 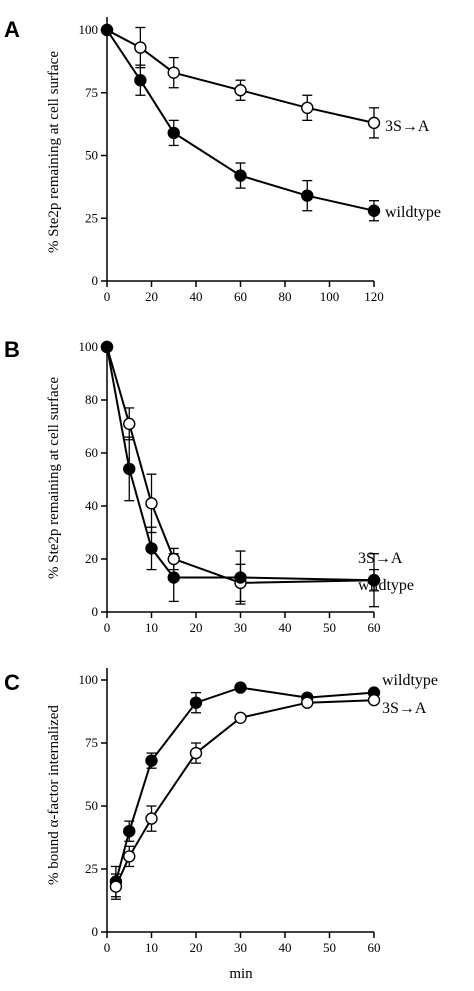 I want to click on x-tick-label: 80, so click(x=285, y=296).